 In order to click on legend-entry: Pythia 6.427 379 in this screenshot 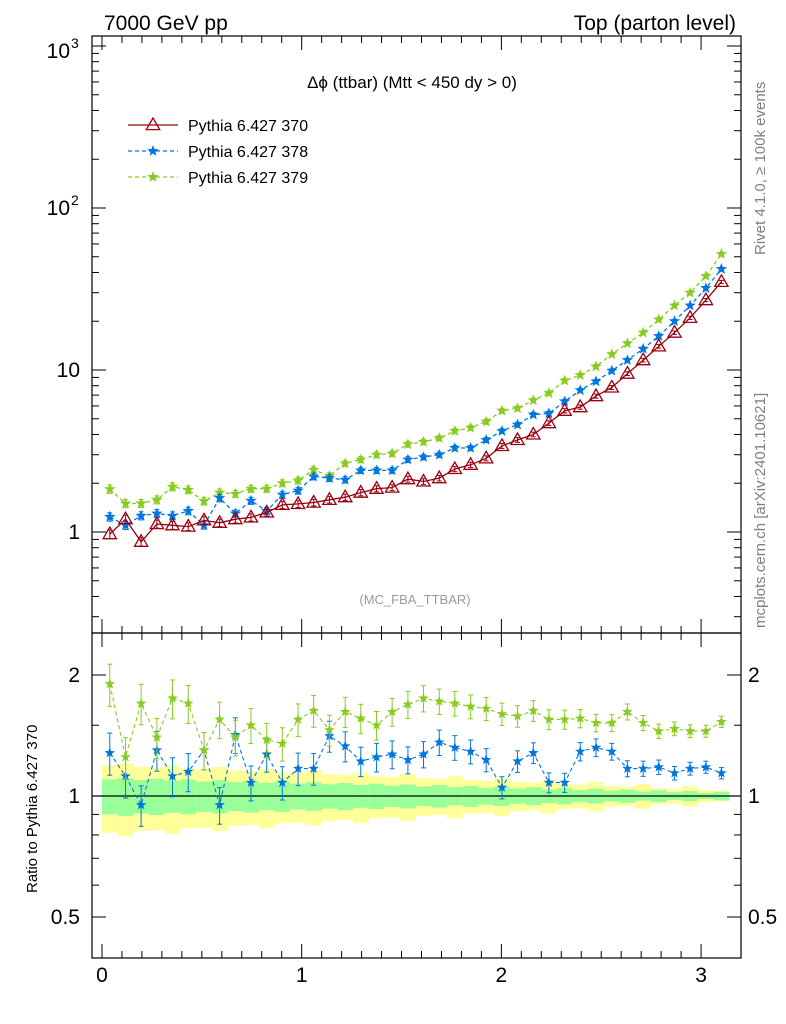, I will do `click(218, 178)`.